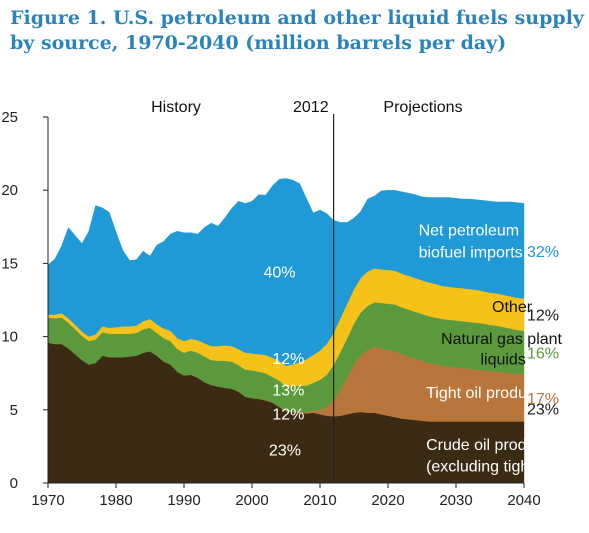 This screenshot has width=589, height=533. I want to click on share-label-2040: 16%, so click(543, 354).